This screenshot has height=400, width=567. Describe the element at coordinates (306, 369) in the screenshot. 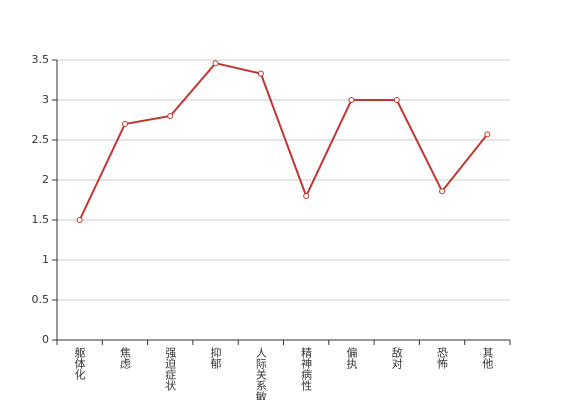

I see `x-tick-label: 精神病性` at that location.